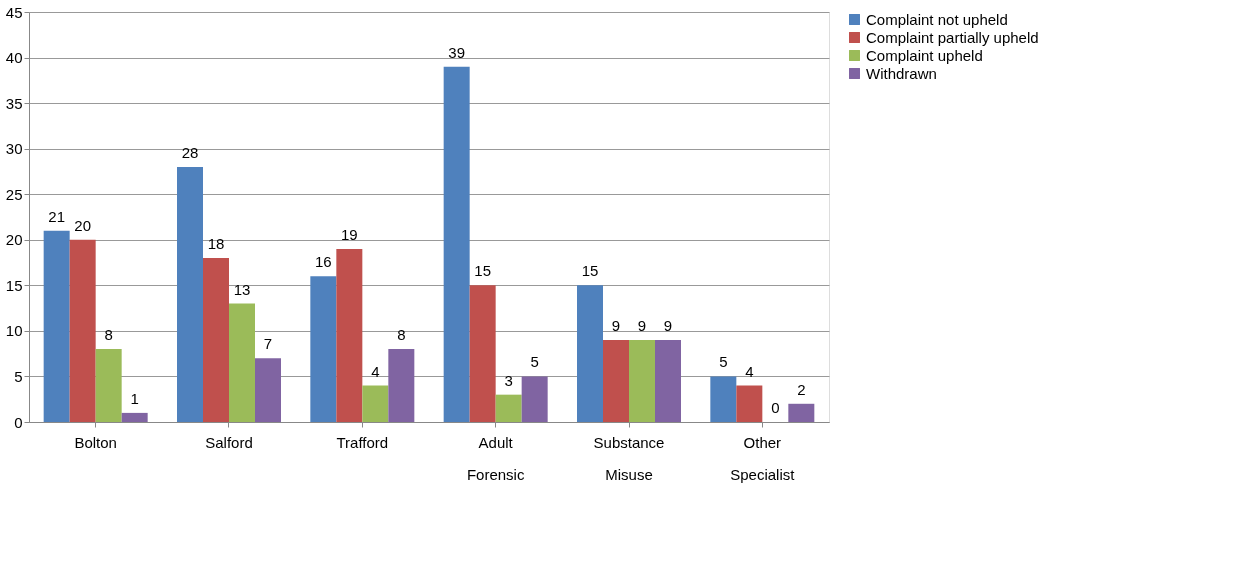 The width and height of the screenshot is (1253, 562). I want to click on y-tick-label: 35, so click(14, 103).